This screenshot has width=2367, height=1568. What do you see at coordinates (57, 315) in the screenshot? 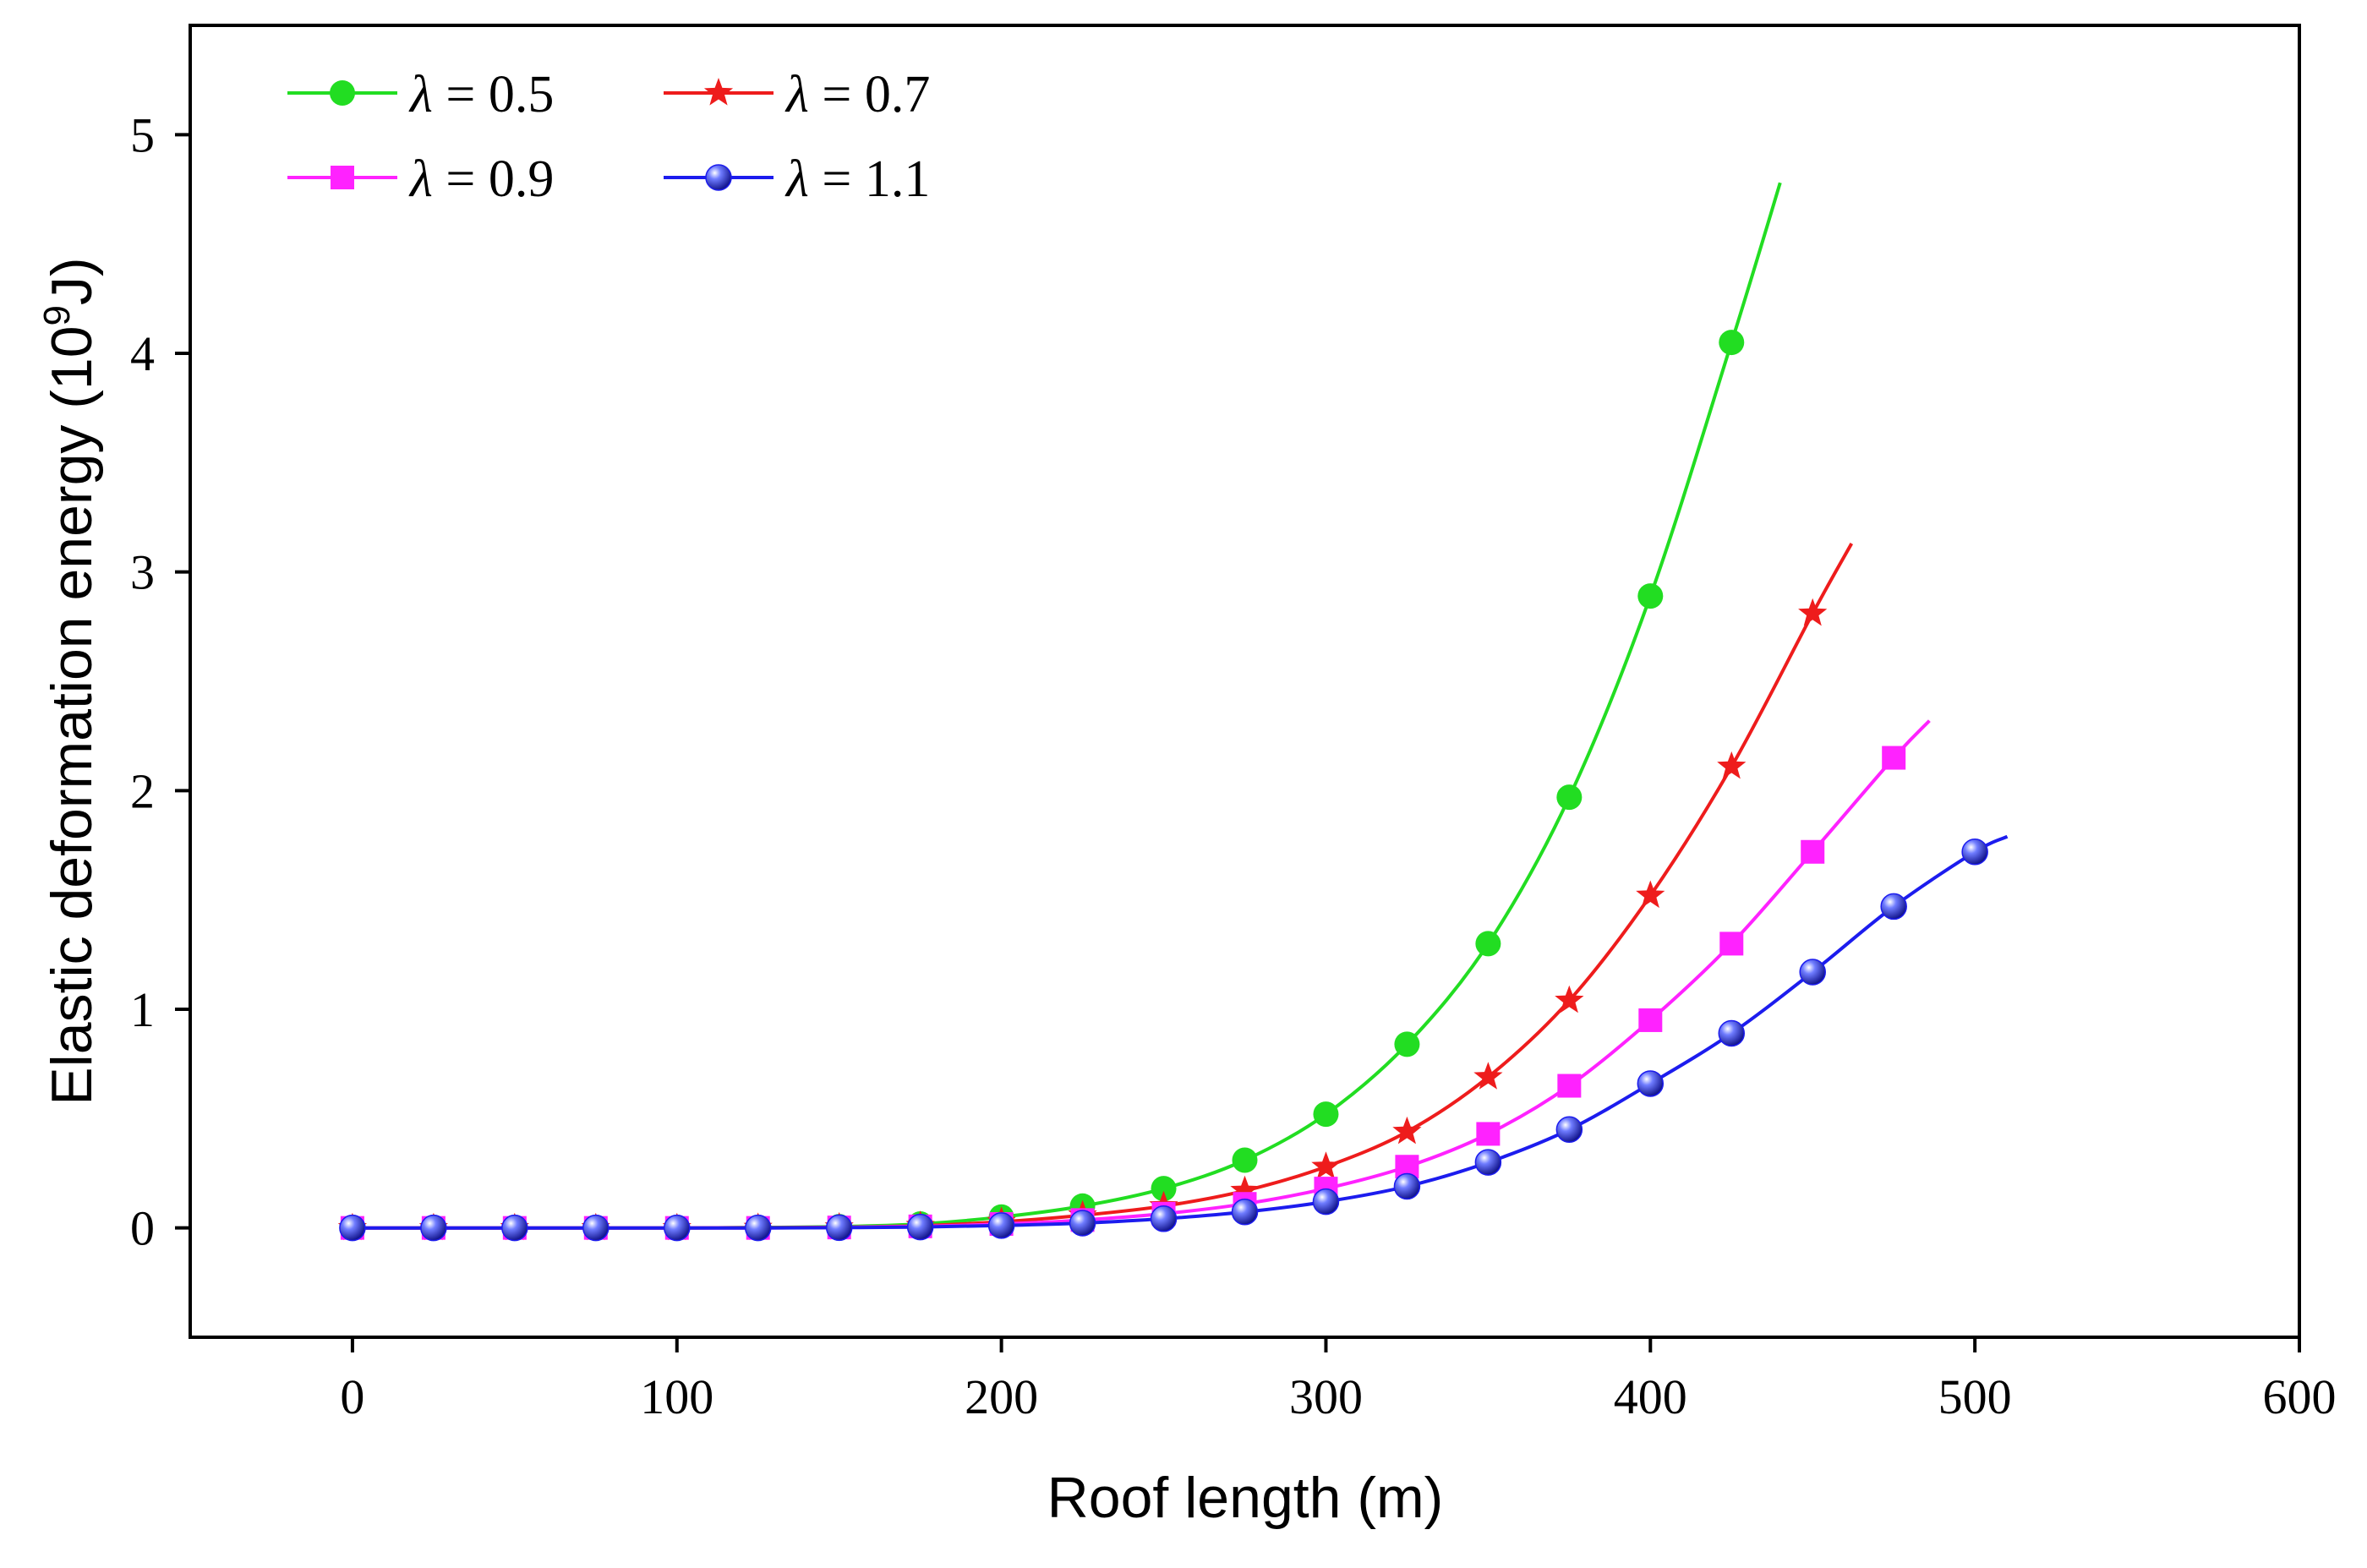
I see `y-axis-title-exponent: 9` at bounding box center [57, 315].